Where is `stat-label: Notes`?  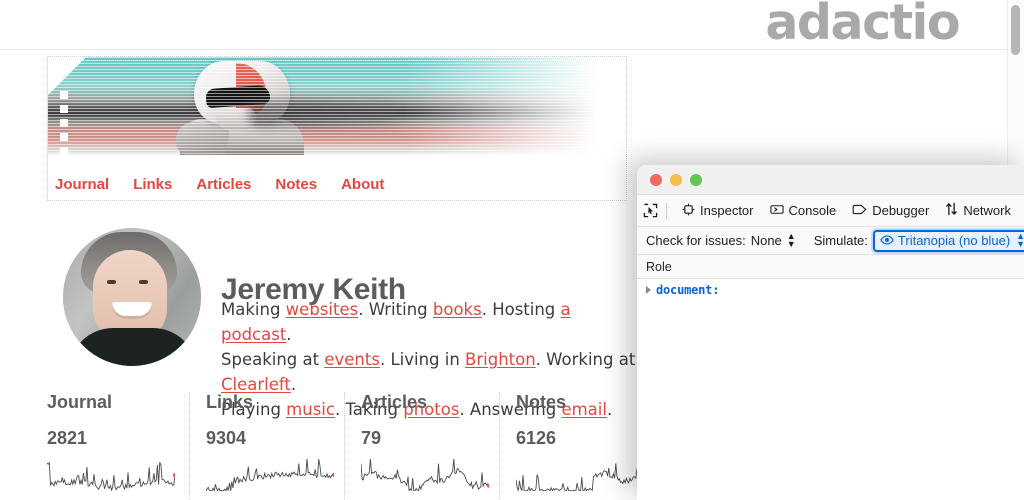 stat-label: Notes is located at coordinates (541, 402).